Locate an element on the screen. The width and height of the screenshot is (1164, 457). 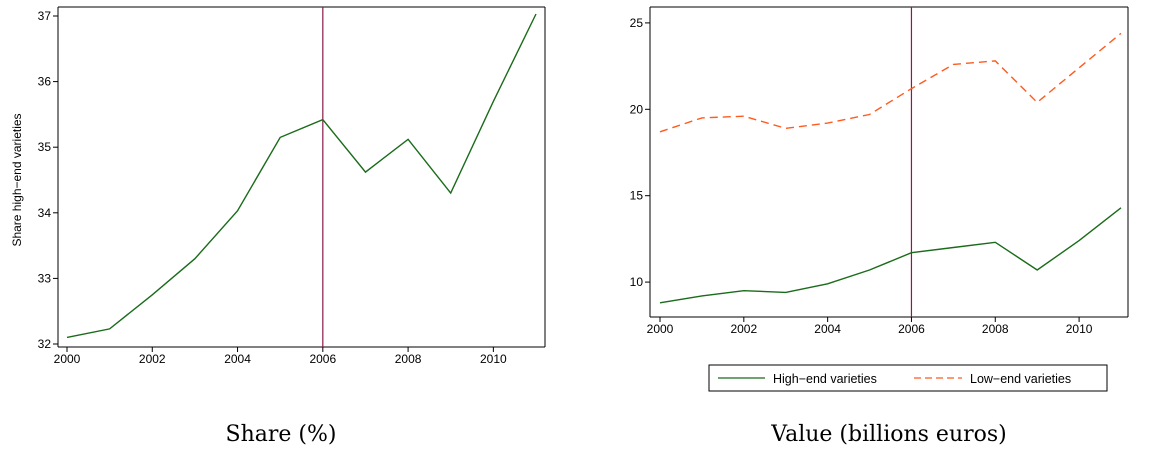
y-tick-label: 33 is located at coordinates (45, 278).